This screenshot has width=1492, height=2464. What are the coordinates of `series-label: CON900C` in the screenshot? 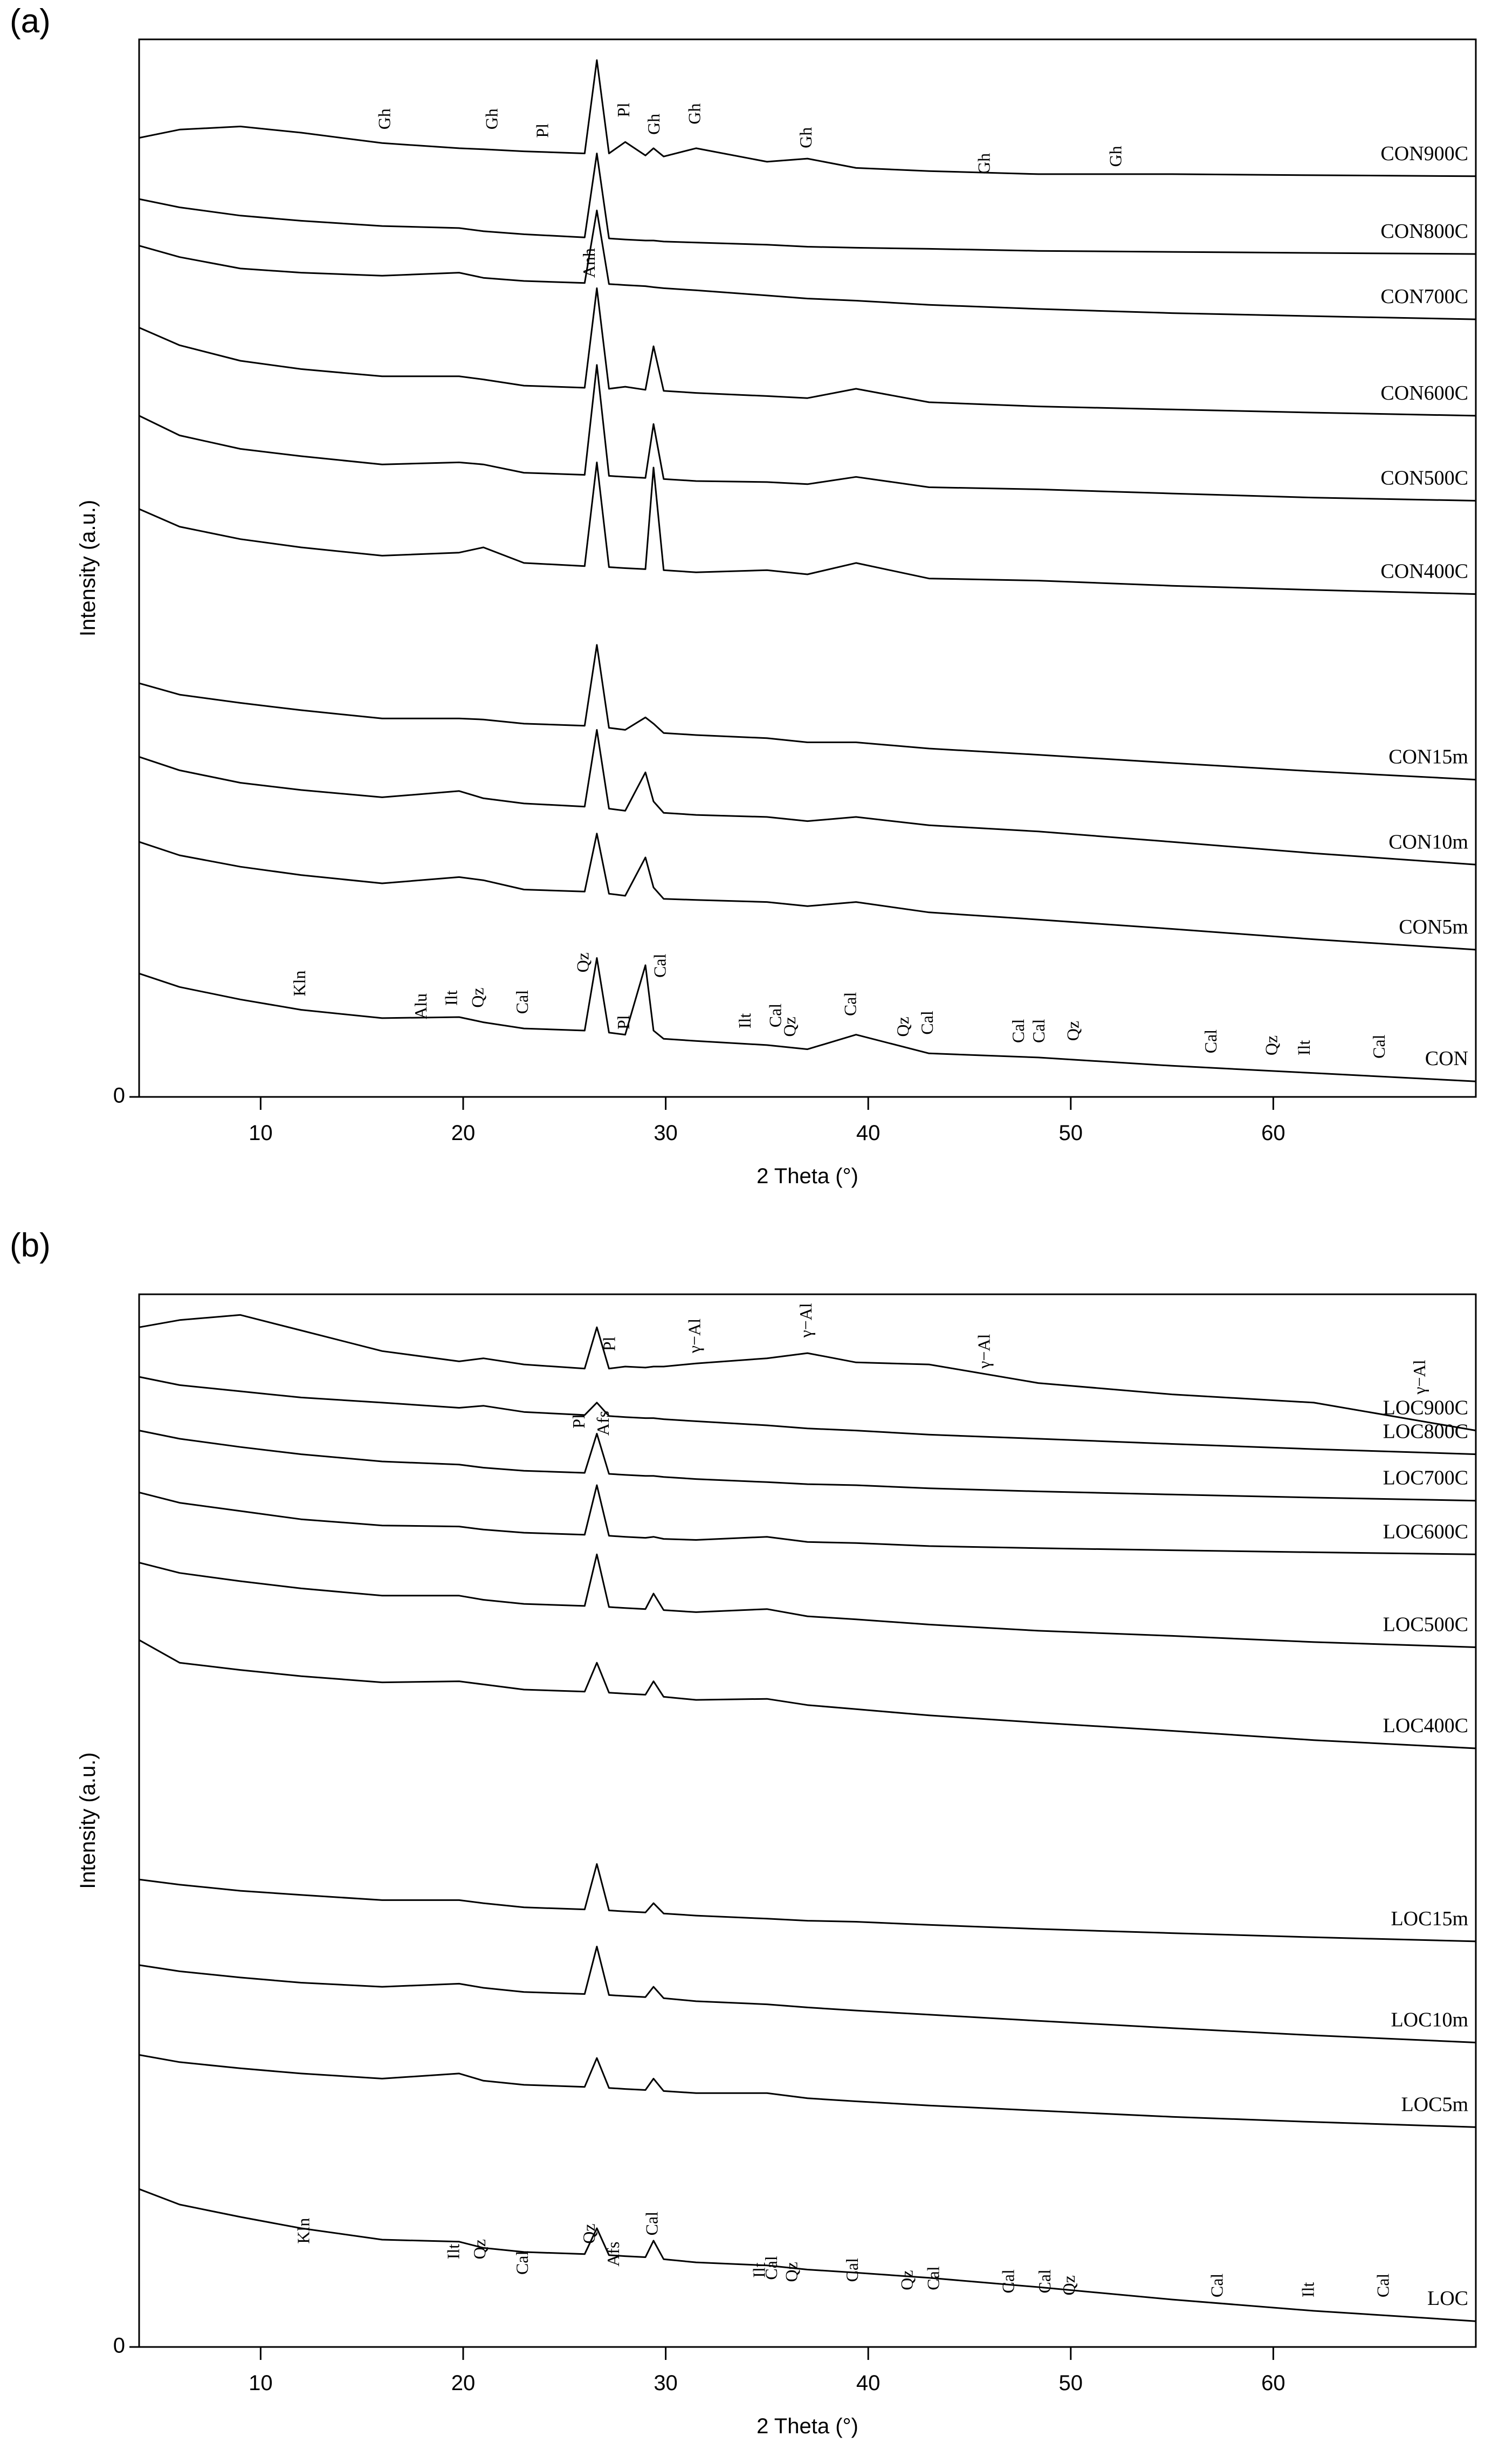 It's located at (1424, 154).